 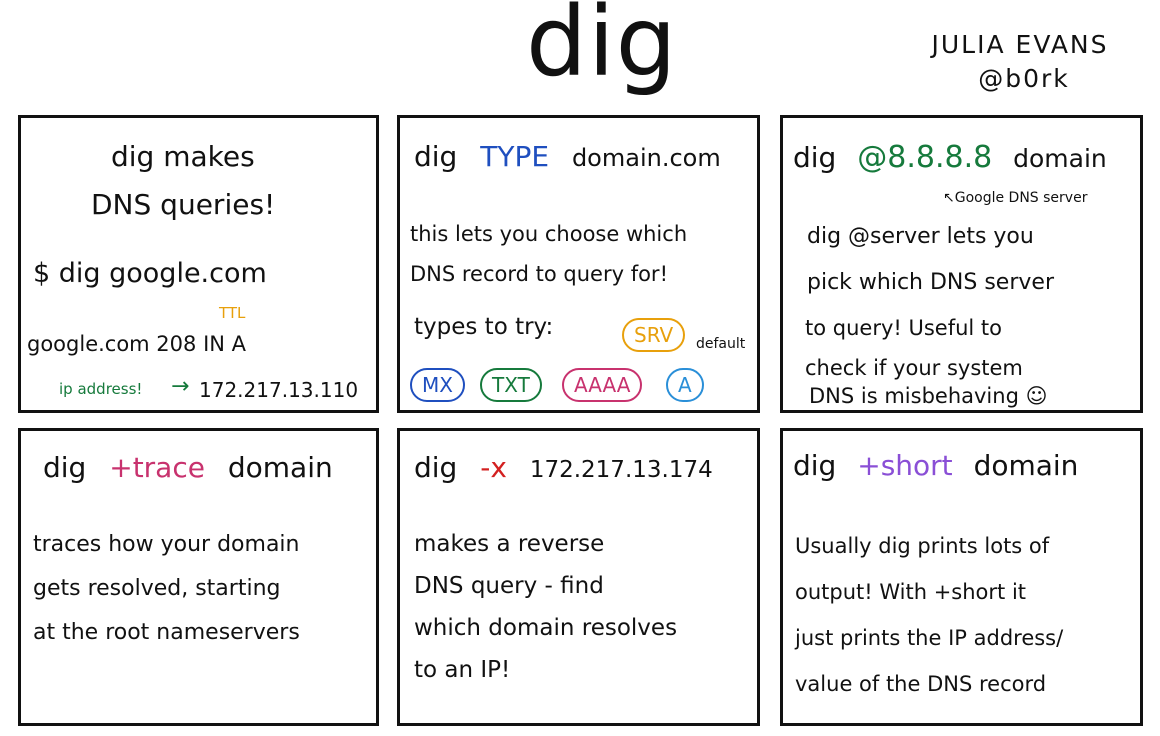 I want to click on type-cloud-txt: TXT, so click(x=511, y=385).